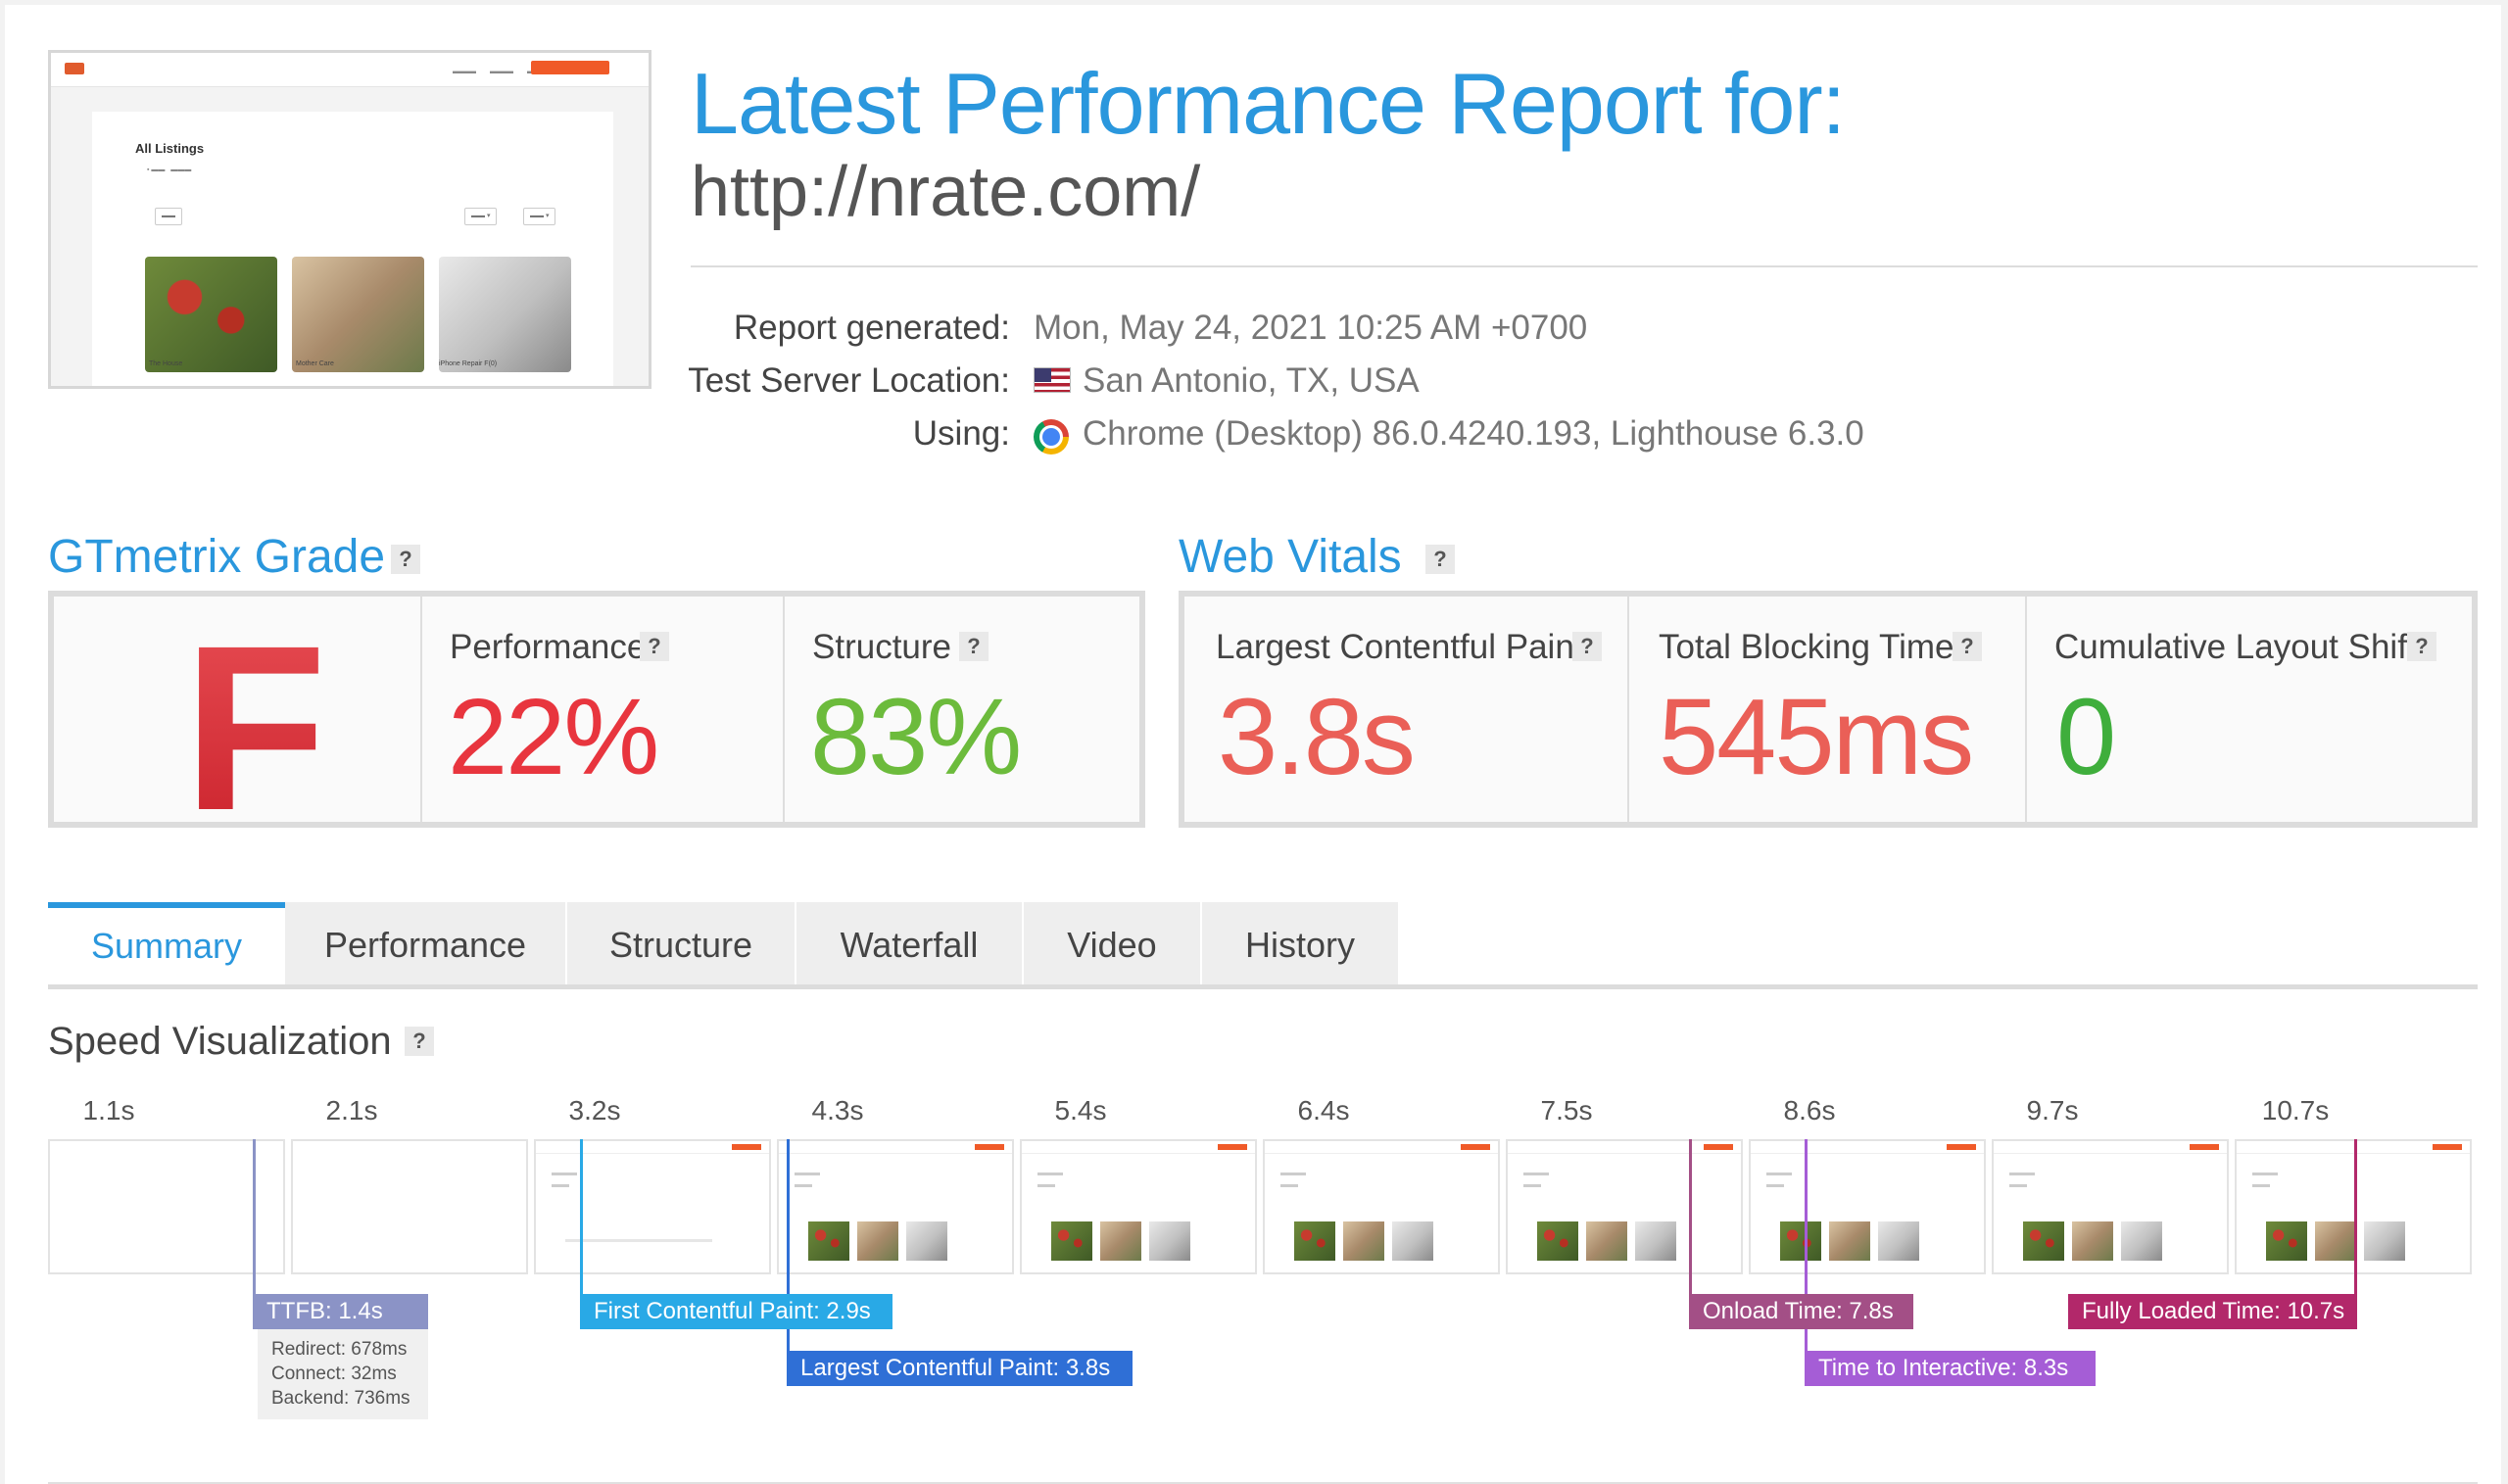 The height and width of the screenshot is (1484, 2508). What do you see at coordinates (680, 945) in the screenshot?
I see `tab-structure: Structure` at bounding box center [680, 945].